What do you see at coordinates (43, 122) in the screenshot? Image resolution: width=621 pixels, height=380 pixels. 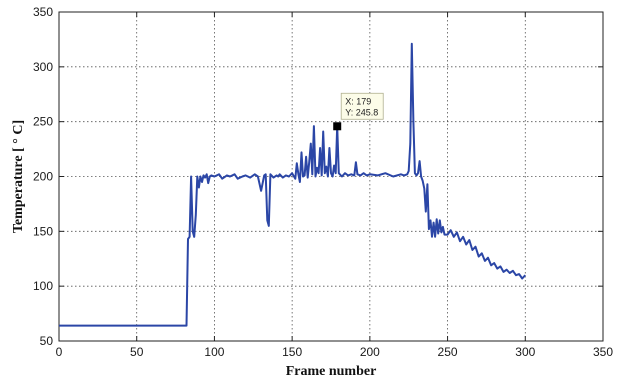 I see `y-tick-label: 250` at bounding box center [43, 122].